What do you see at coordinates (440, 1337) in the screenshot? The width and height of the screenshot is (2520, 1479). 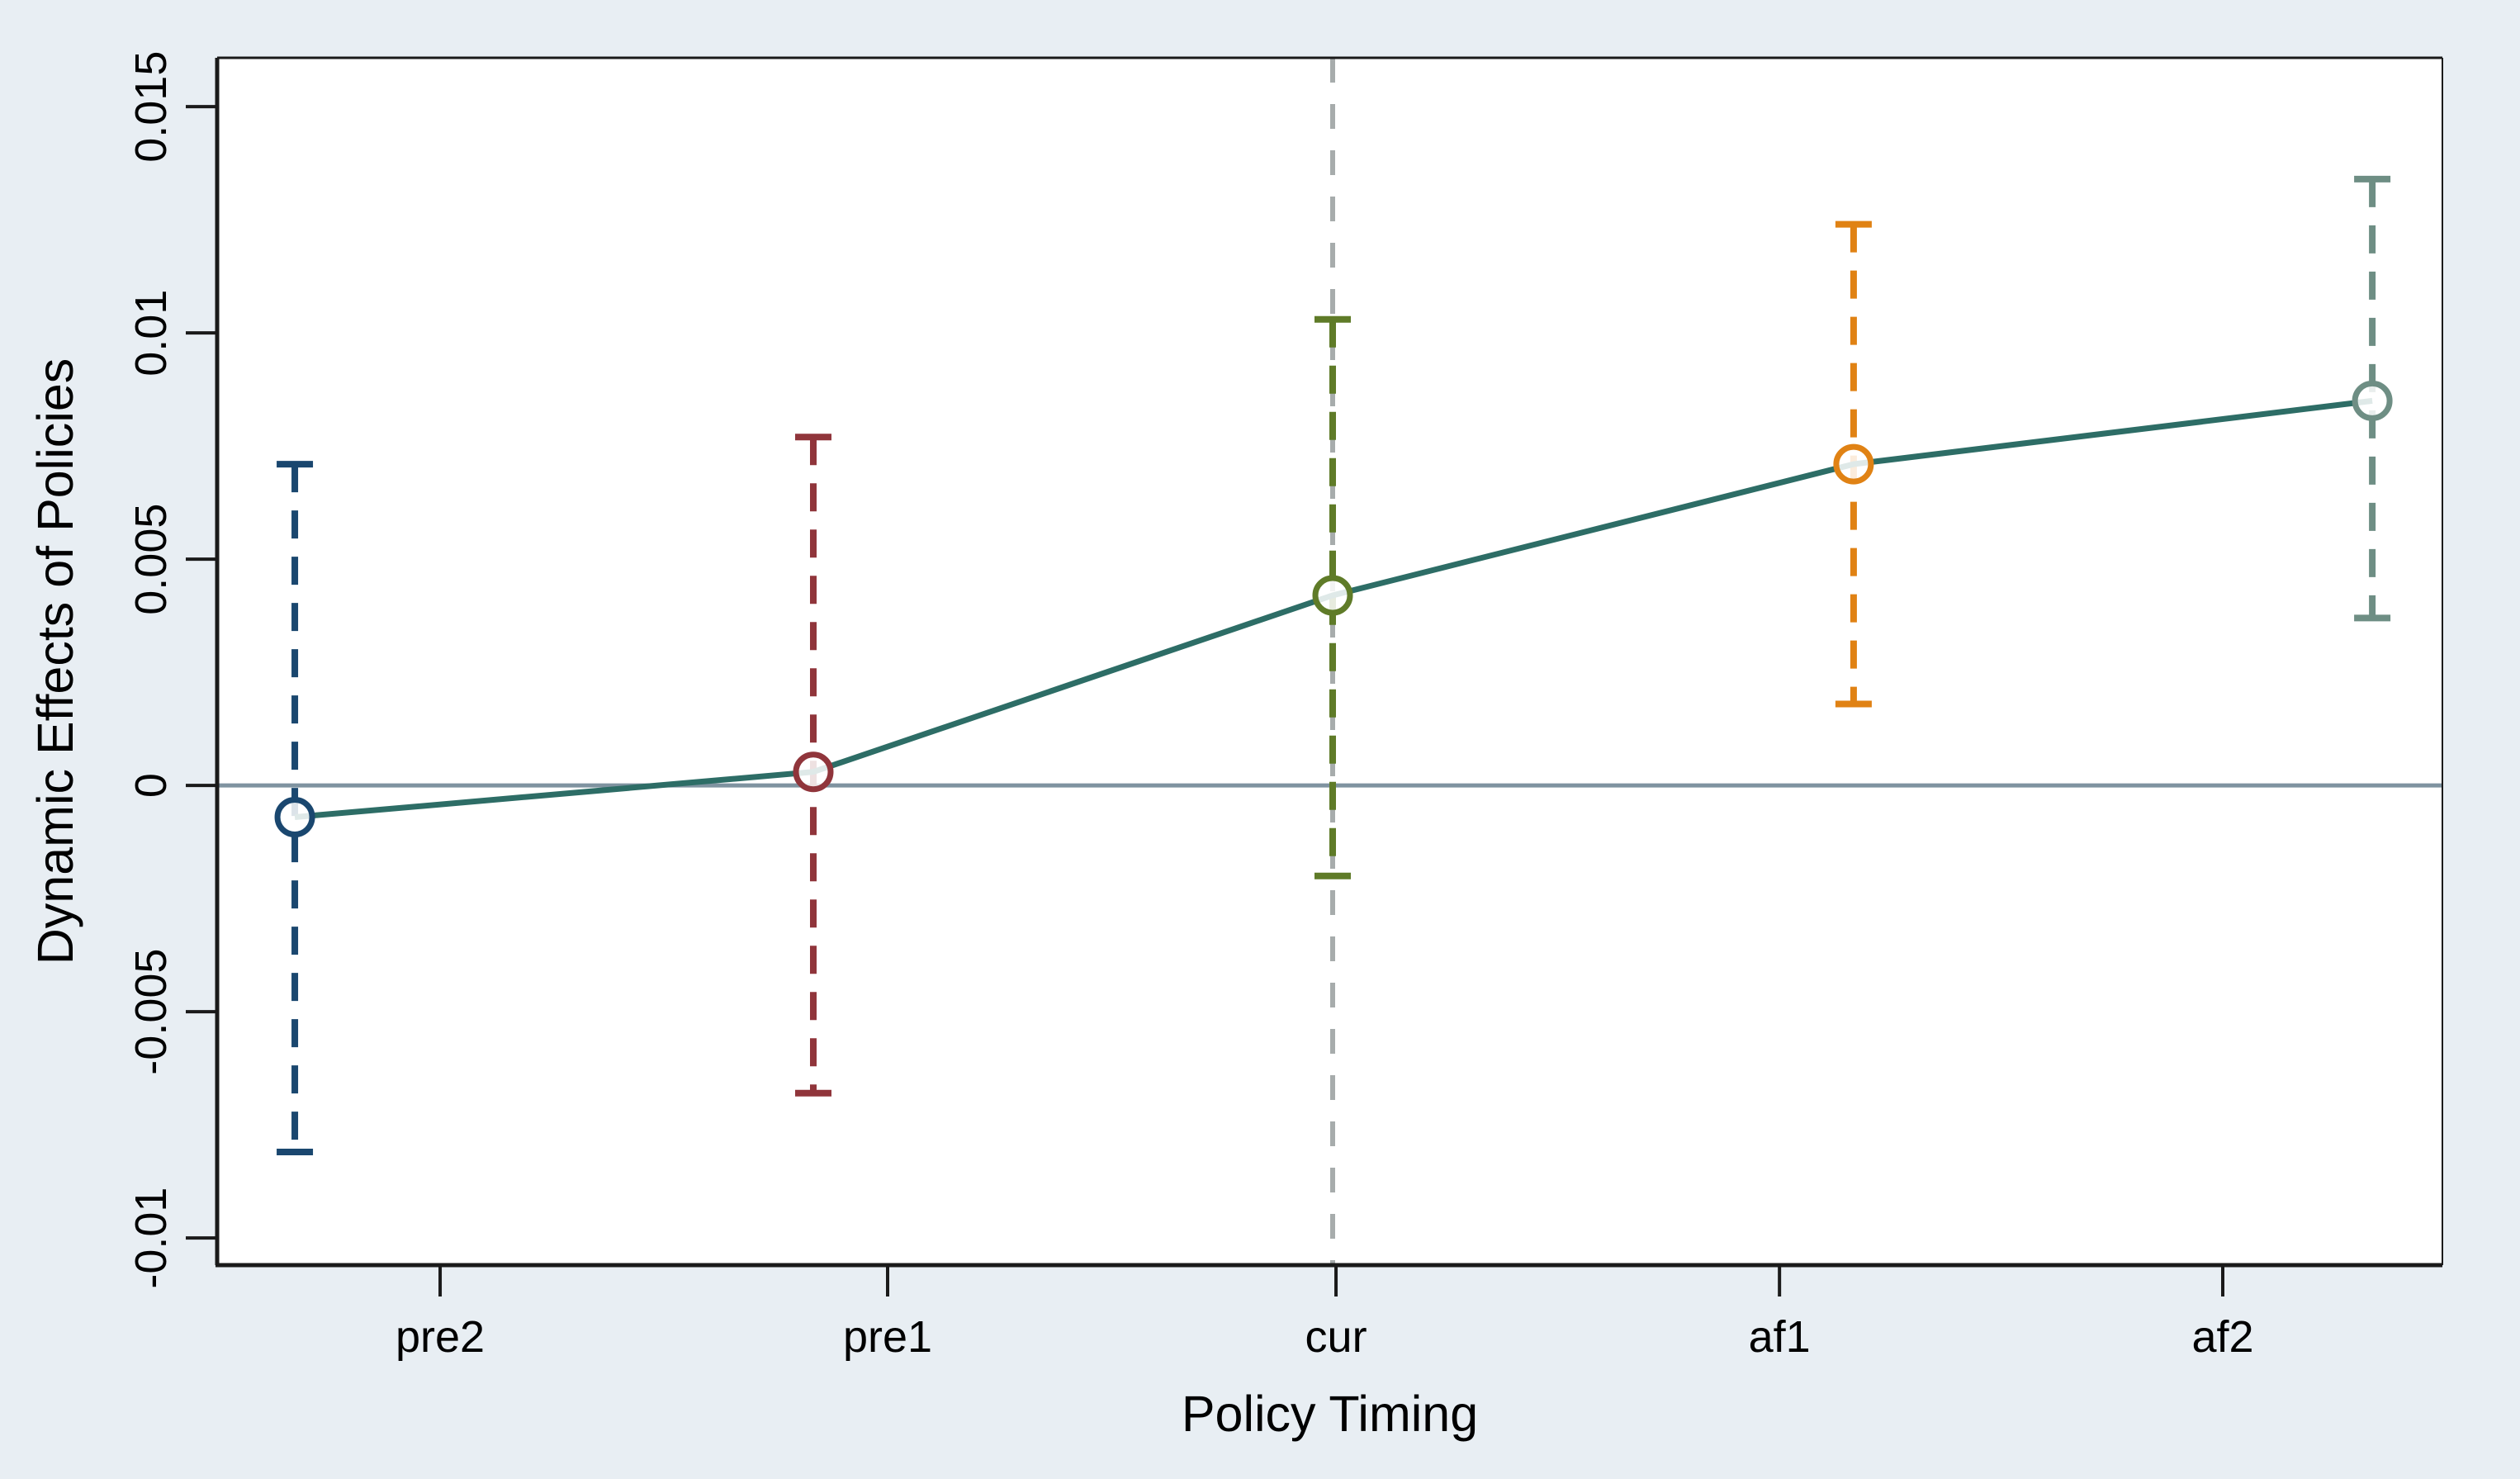 I see `x-tick-label: pre2` at bounding box center [440, 1337].